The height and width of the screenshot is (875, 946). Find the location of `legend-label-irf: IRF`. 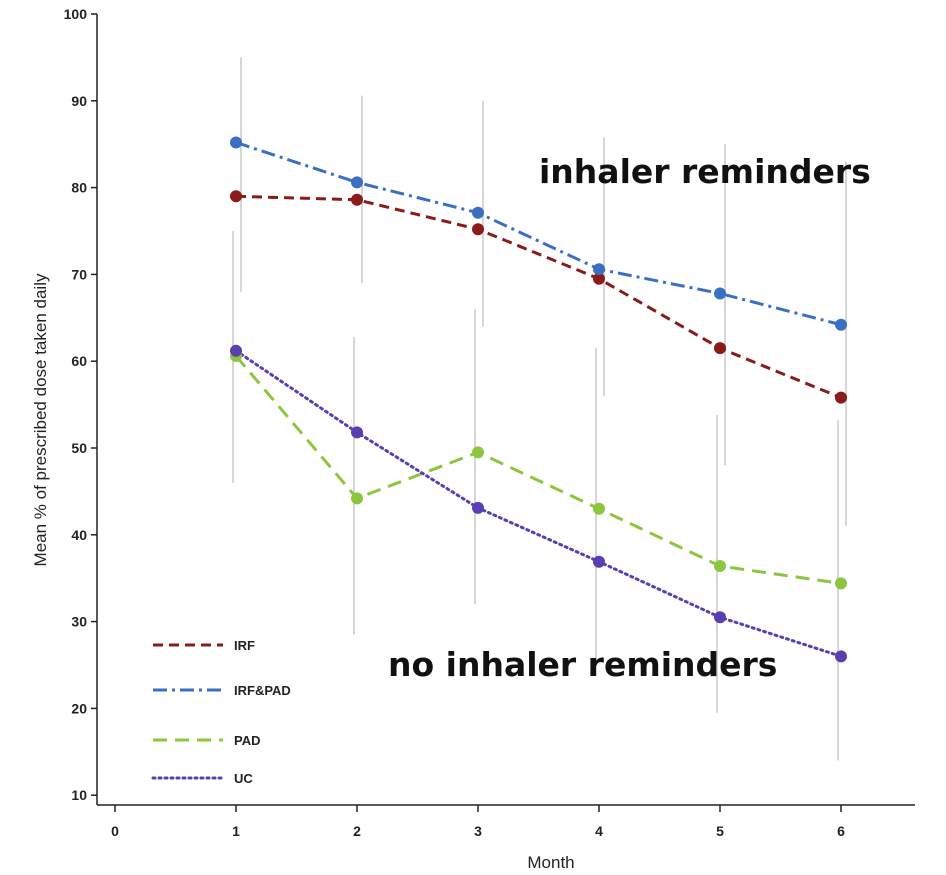

legend-label-irf: IRF is located at coordinates (244, 645).